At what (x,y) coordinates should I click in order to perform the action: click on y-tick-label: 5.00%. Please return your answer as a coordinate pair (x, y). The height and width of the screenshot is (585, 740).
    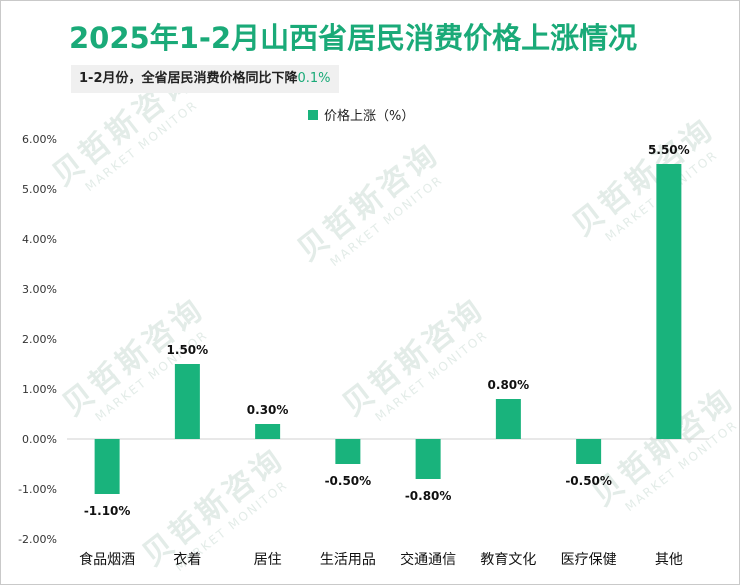
    Looking at the image, I should click on (39, 189).